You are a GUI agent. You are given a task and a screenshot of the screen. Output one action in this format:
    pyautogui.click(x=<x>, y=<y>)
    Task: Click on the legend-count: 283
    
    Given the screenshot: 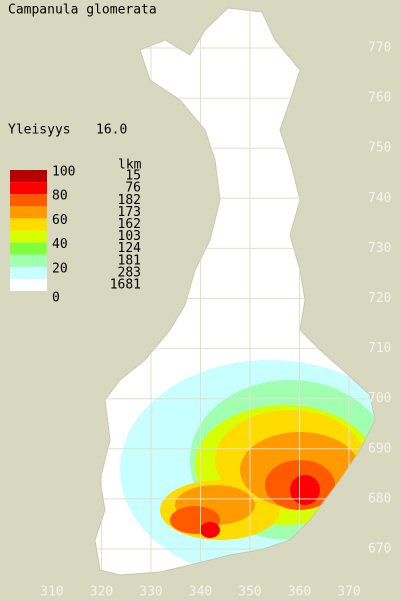 What is the action you would take?
    pyautogui.click(x=129, y=272)
    